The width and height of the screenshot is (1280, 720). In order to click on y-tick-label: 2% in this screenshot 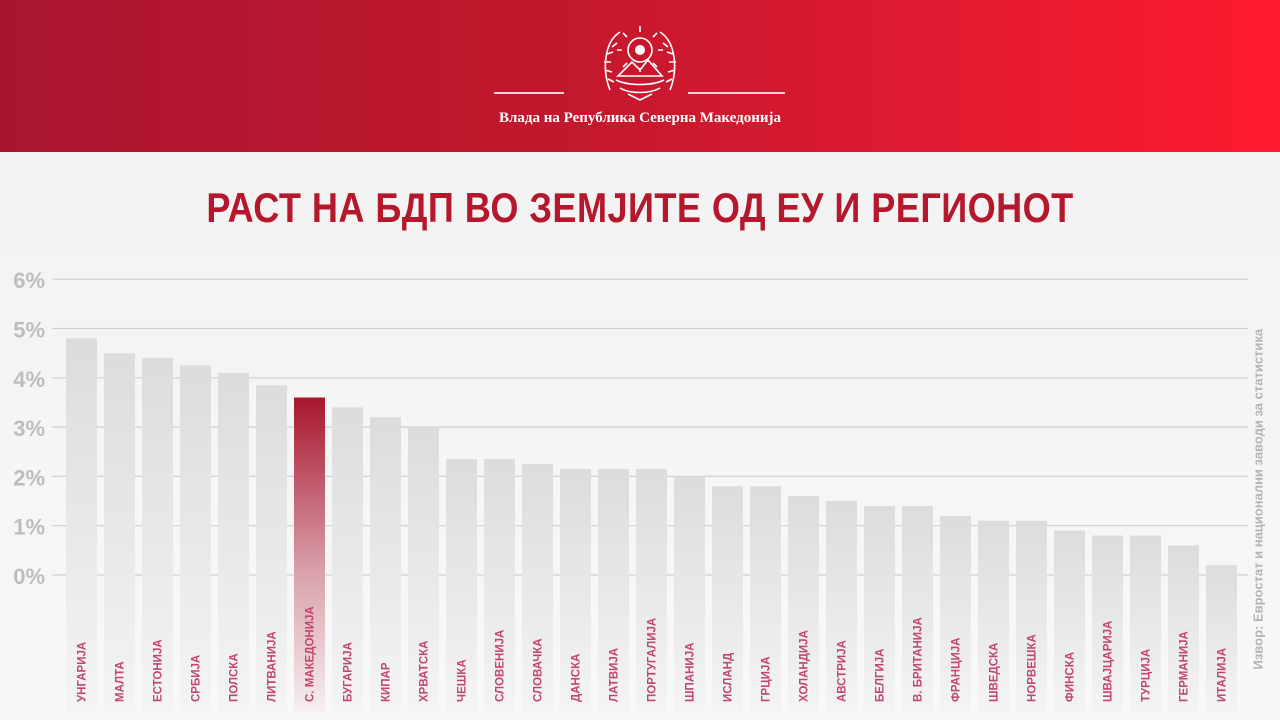, I will do `click(29, 477)`.